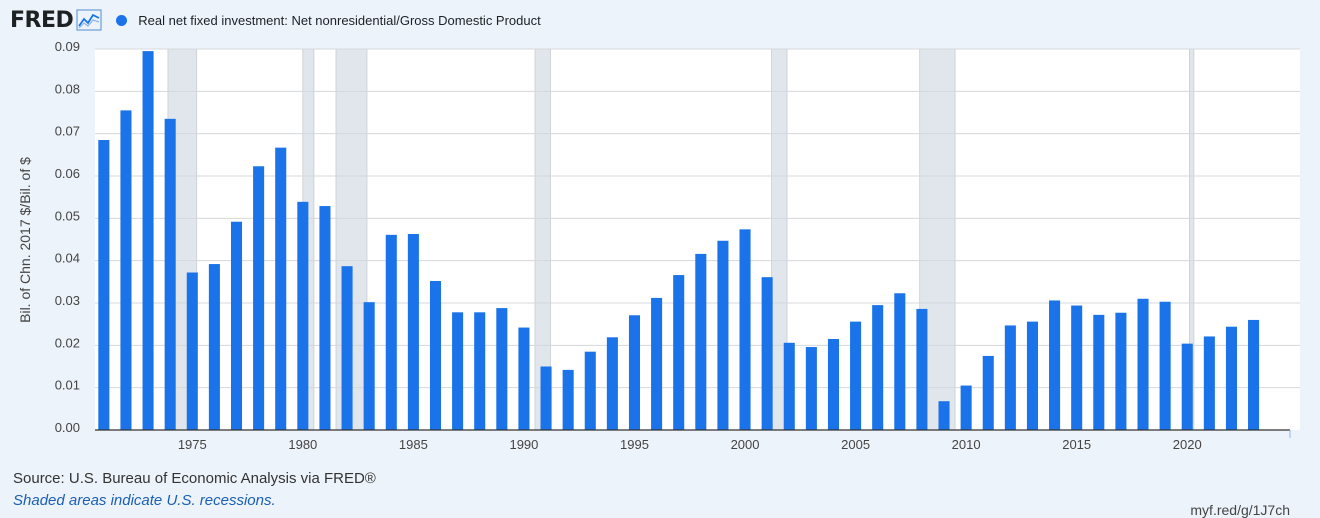 This screenshot has height=518, width=1320. What do you see at coordinates (1187, 444) in the screenshot?
I see `x-tick-label-2020: 2020` at bounding box center [1187, 444].